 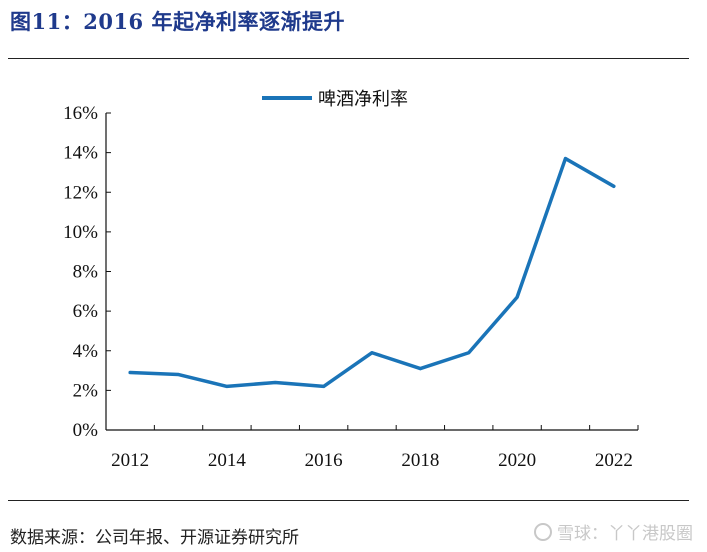 I want to click on legend-label: 啤酒净利率, so click(x=363, y=99).